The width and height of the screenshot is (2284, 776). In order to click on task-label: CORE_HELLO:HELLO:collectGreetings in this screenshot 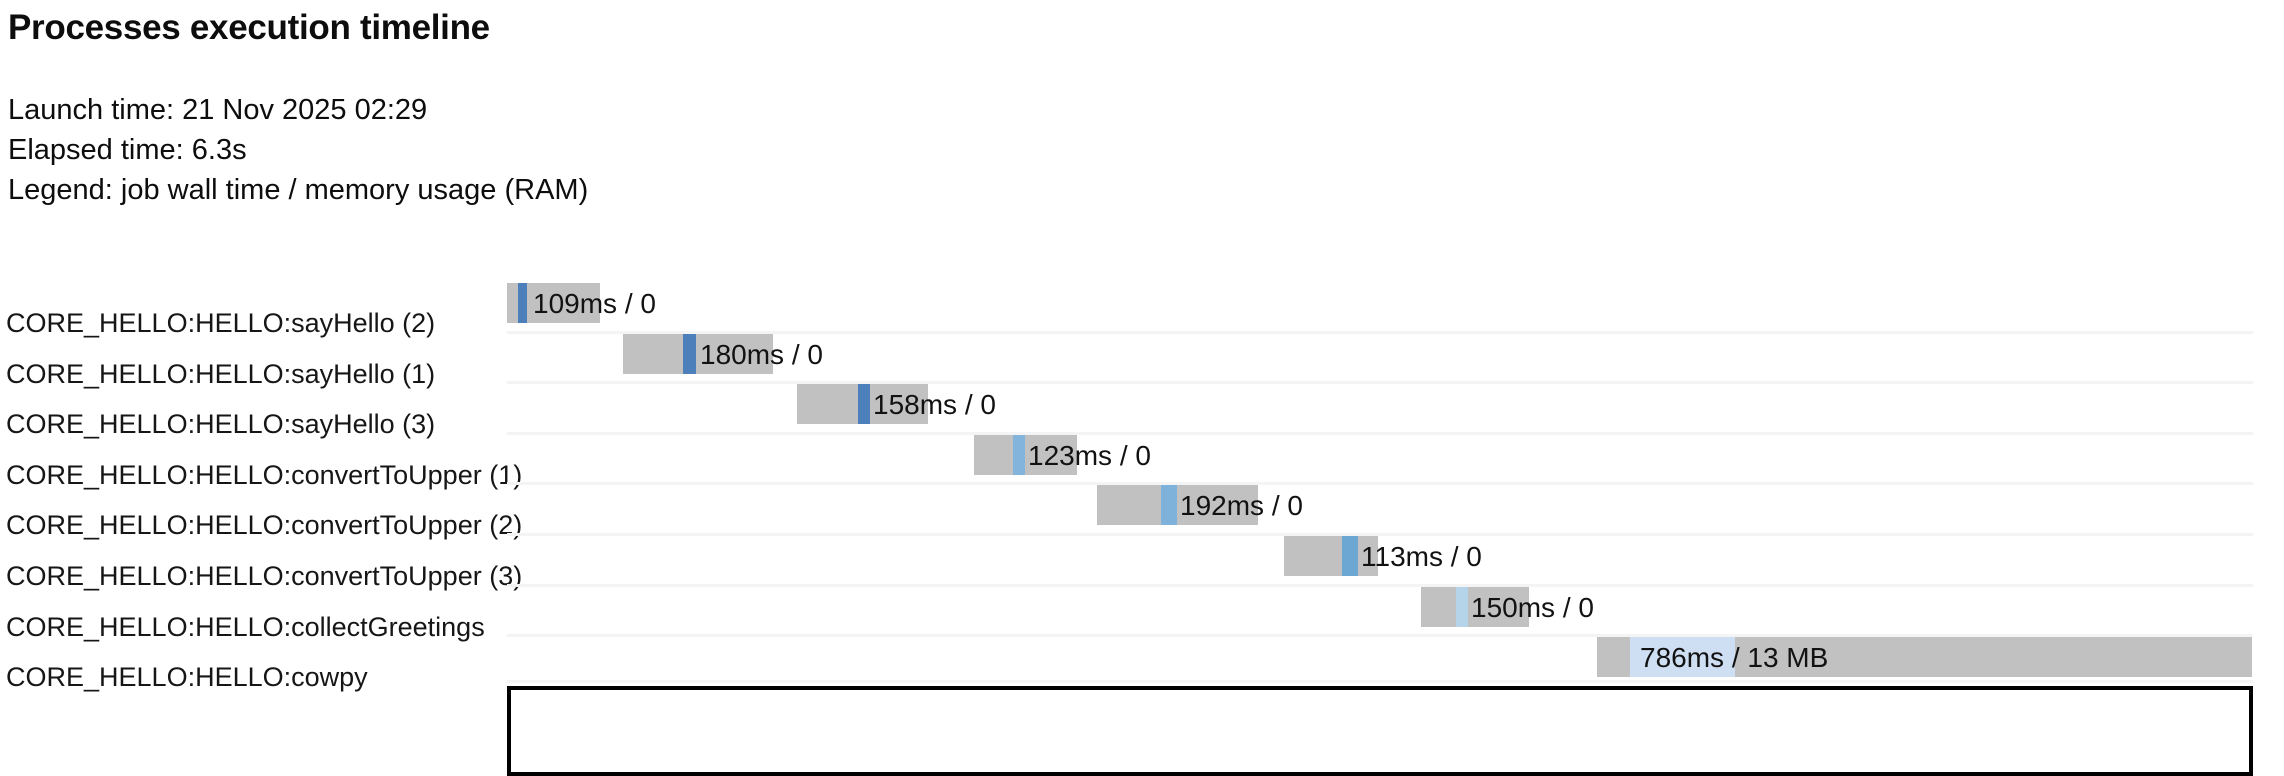, I will do `click(245, 627)`.